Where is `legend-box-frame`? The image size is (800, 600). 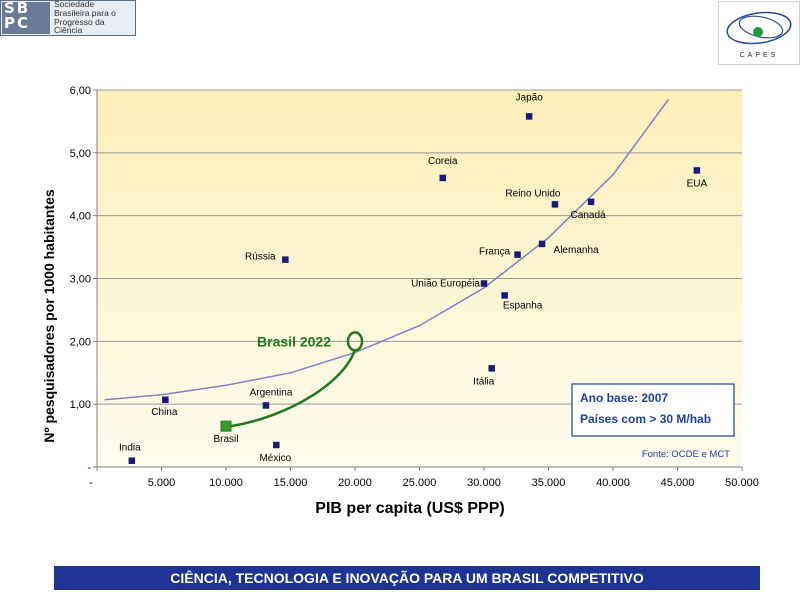
legend-box-frame is located at coordinates (653, 410).